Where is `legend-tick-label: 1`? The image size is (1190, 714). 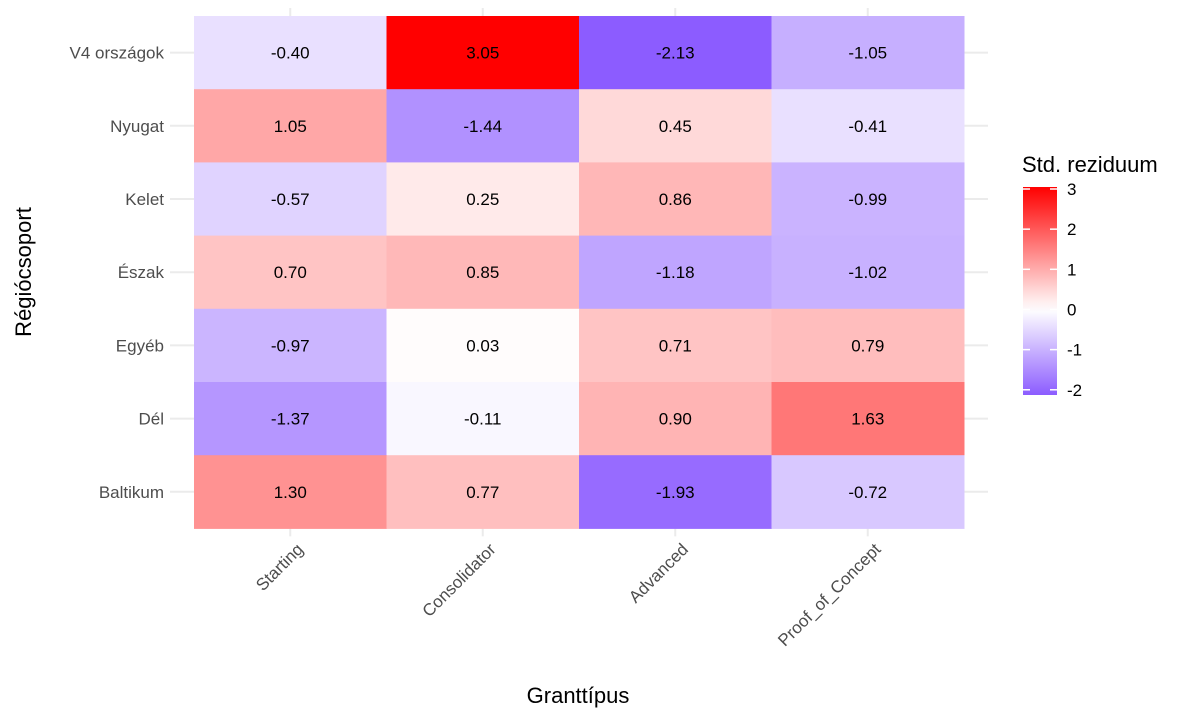
legend-tick-label: 1 is located at coordinates (1071, 269).